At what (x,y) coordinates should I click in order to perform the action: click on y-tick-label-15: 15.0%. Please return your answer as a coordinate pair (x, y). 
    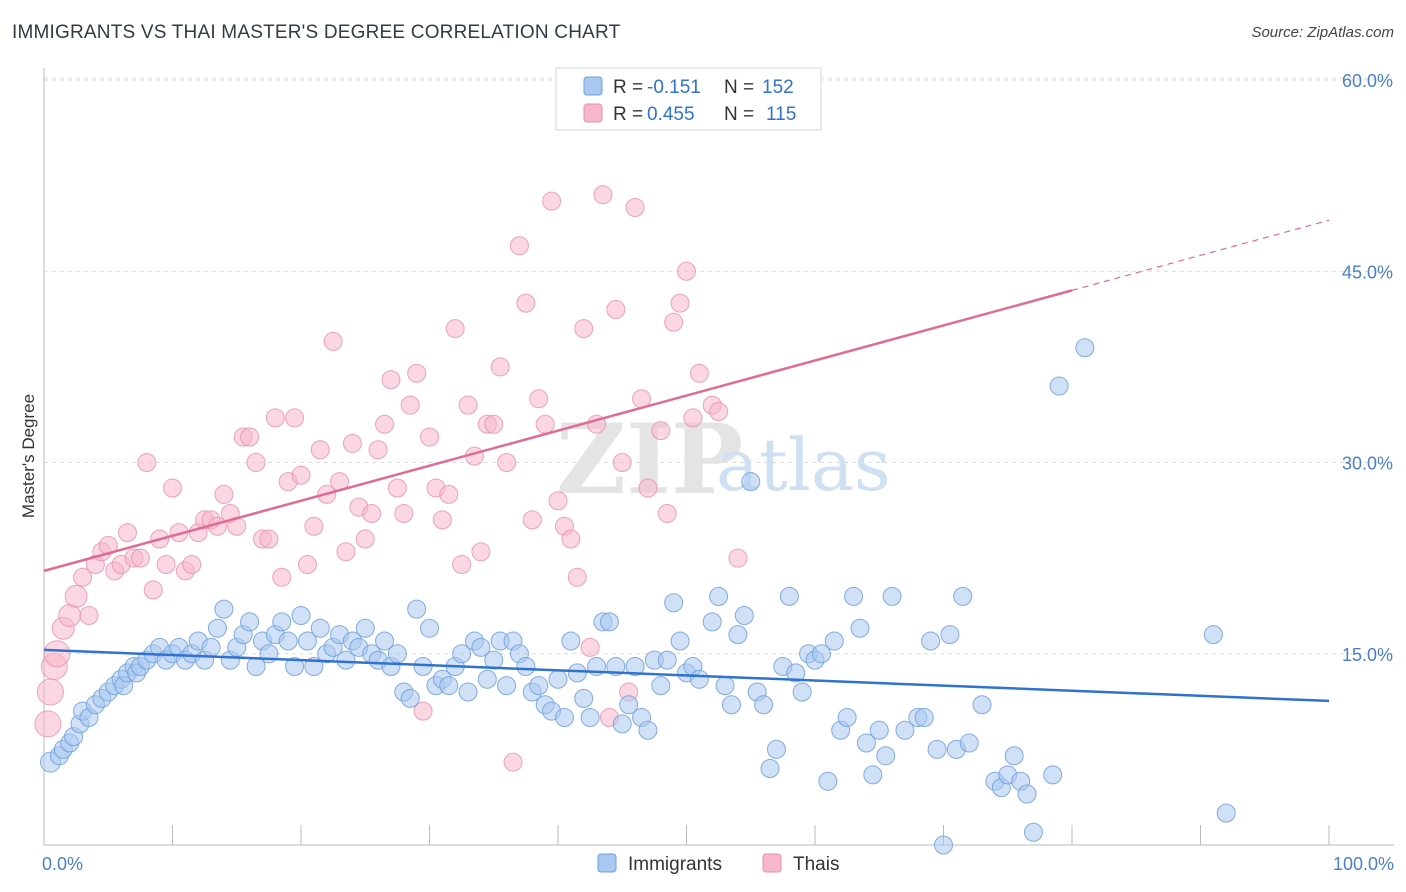
    Looking at the image, I should click on (1367, 655).